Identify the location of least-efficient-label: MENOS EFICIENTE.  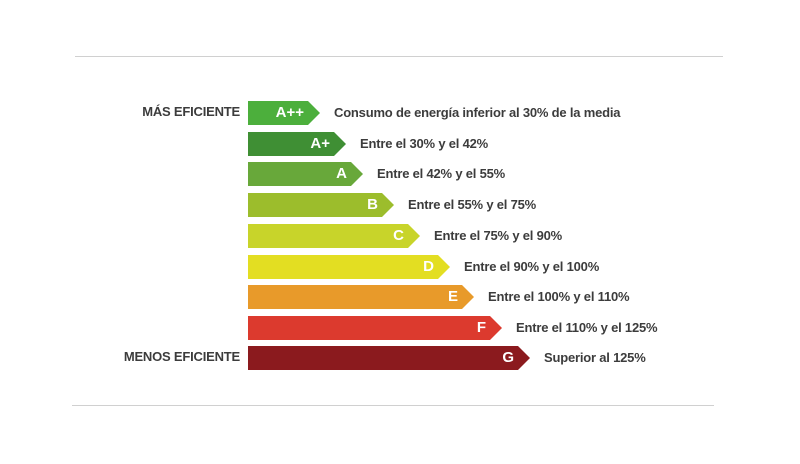
(181, 356).